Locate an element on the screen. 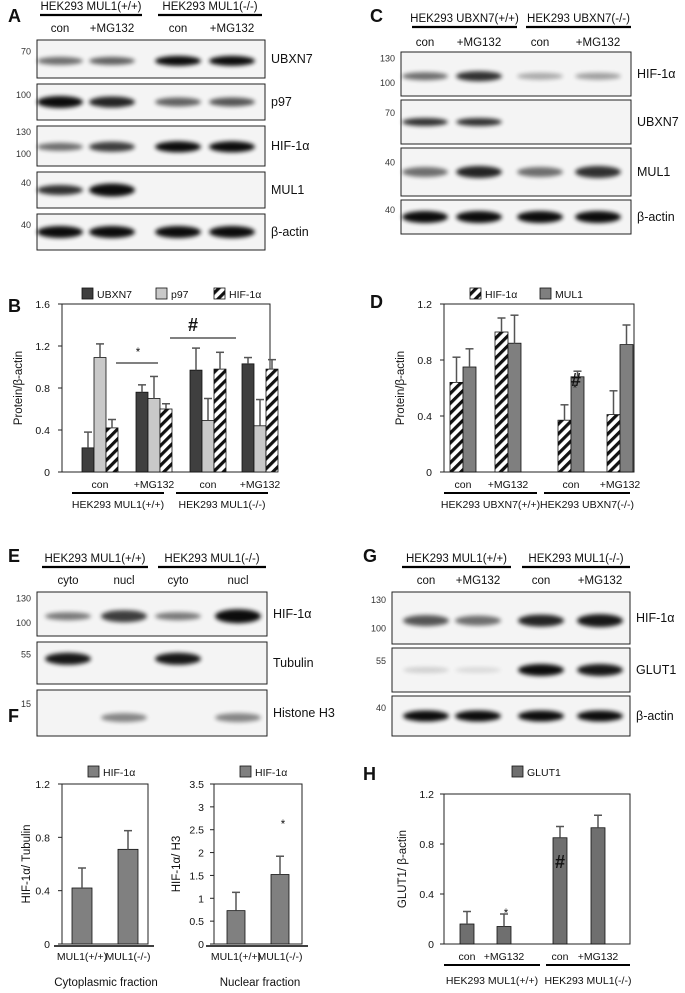  mw-marker: 70 is located at coordinates (390, 113).